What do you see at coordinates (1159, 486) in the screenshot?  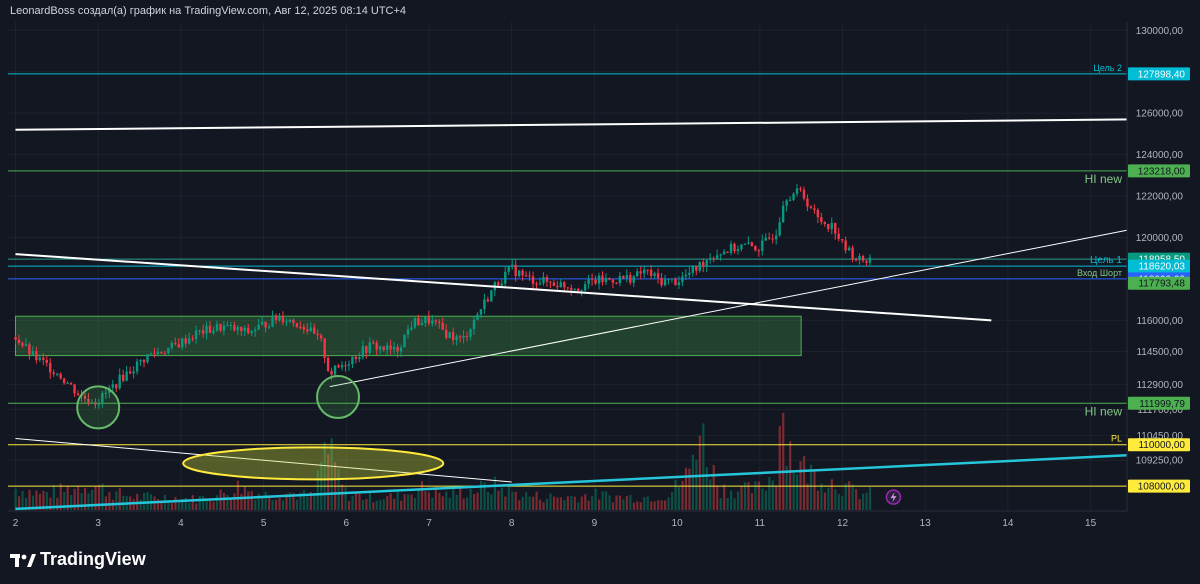 I see `price-label: 108000,00` at bounding box center [1159, 486].